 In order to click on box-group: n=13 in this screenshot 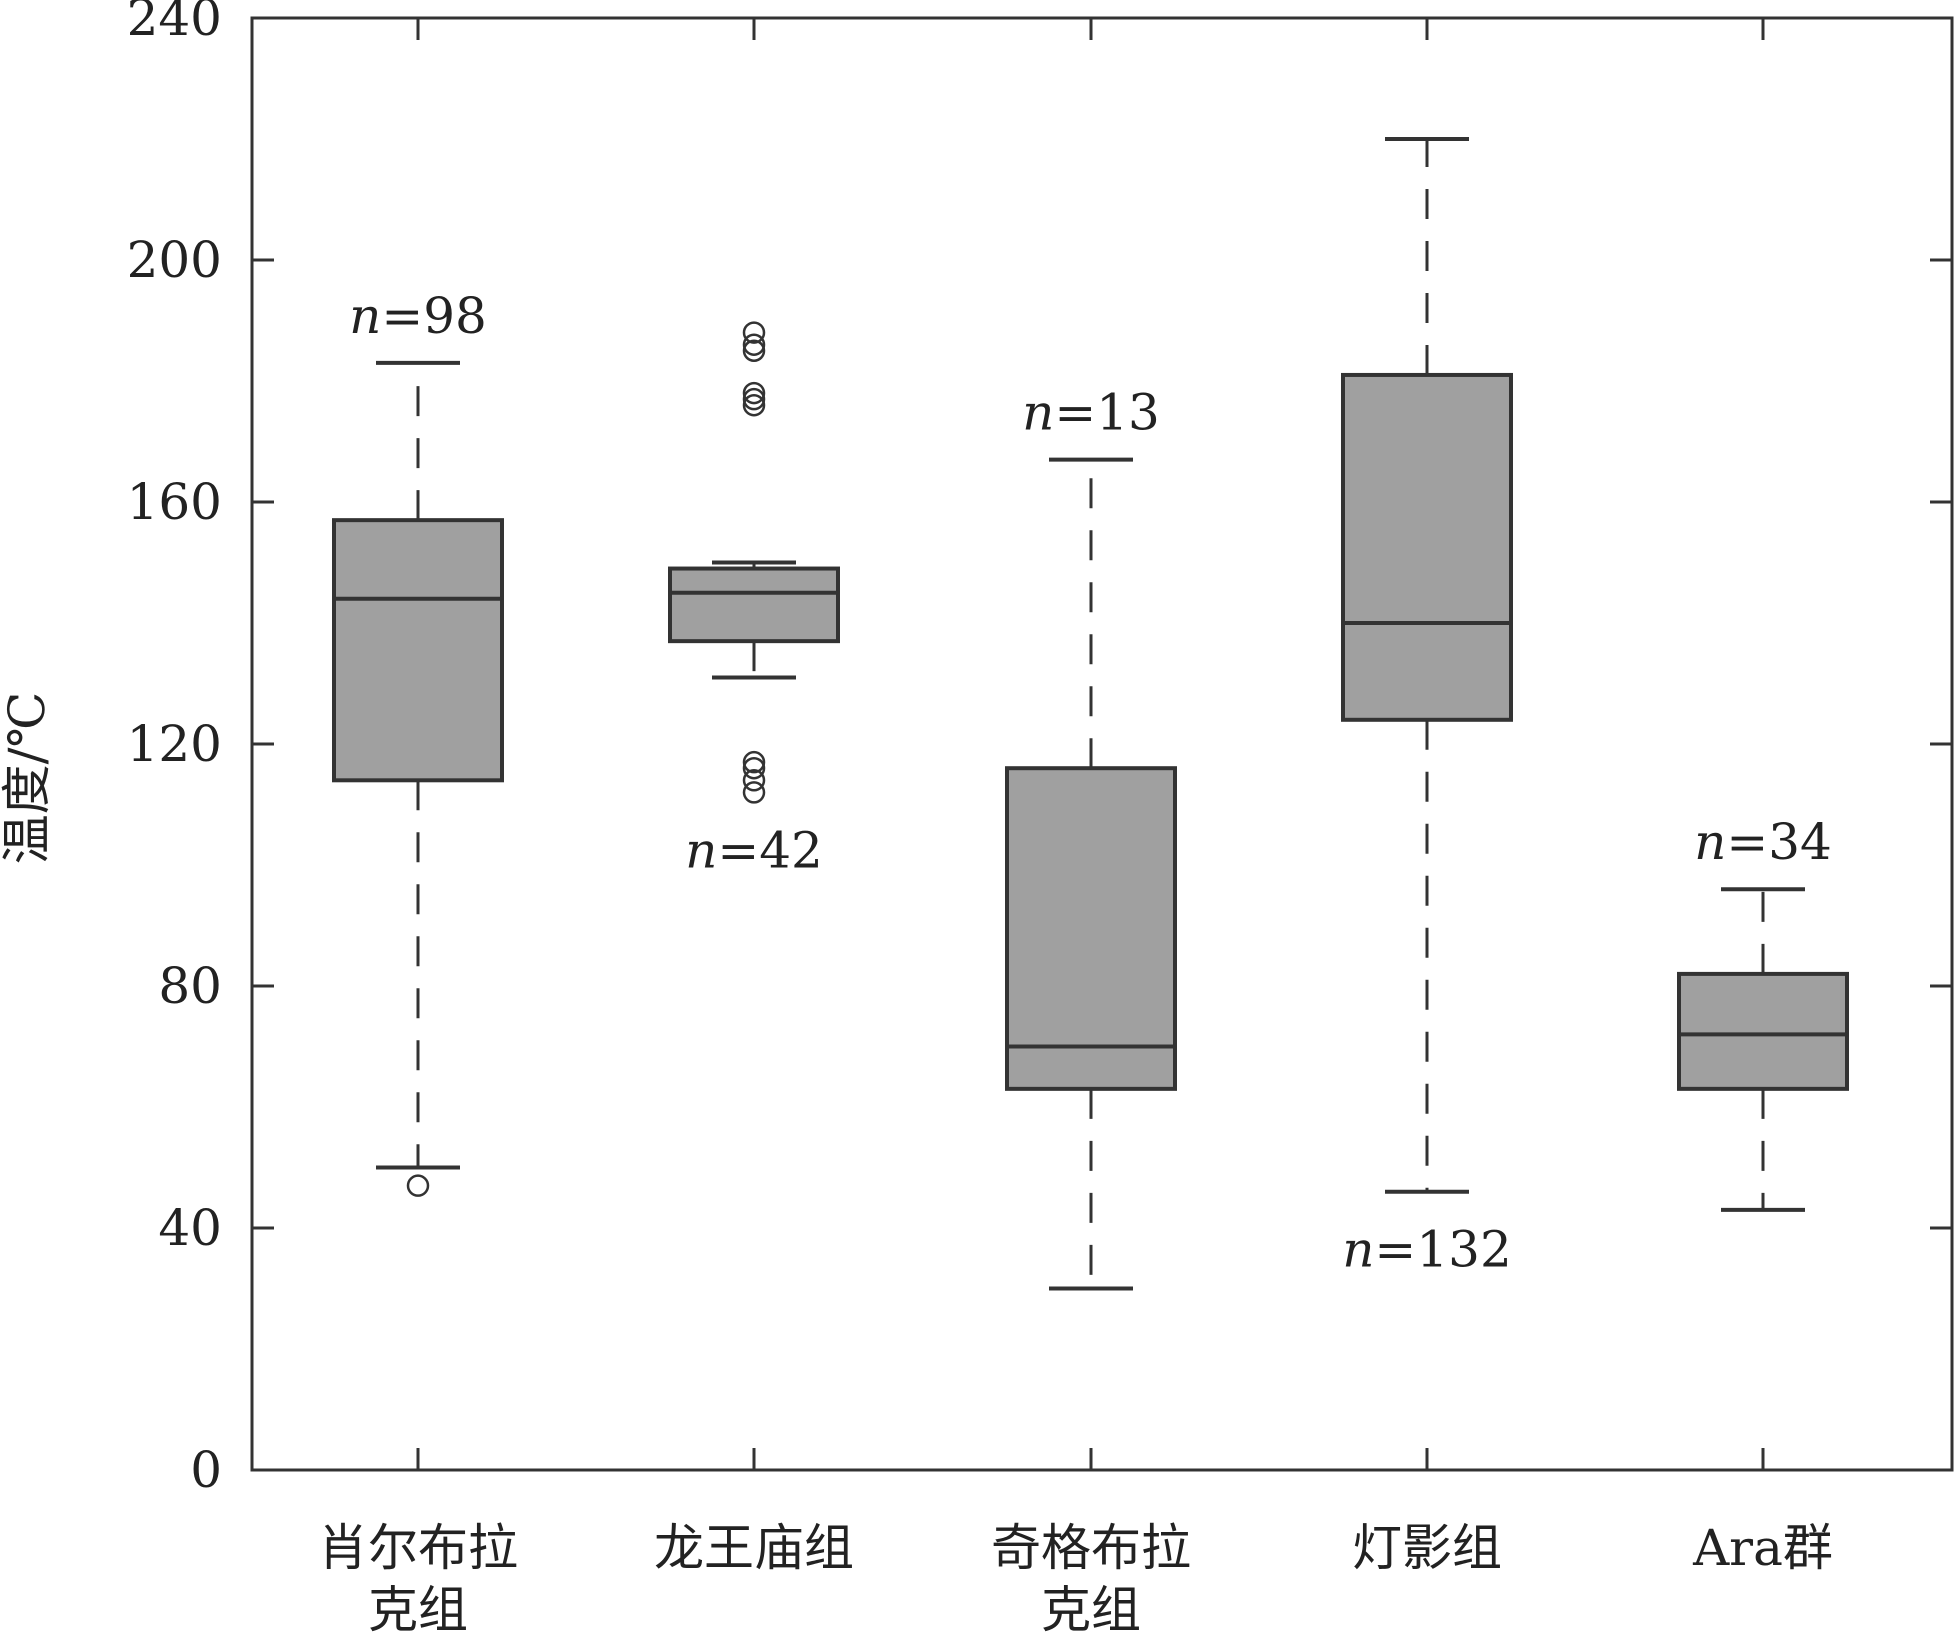, I will do `click(1091, 837)`.